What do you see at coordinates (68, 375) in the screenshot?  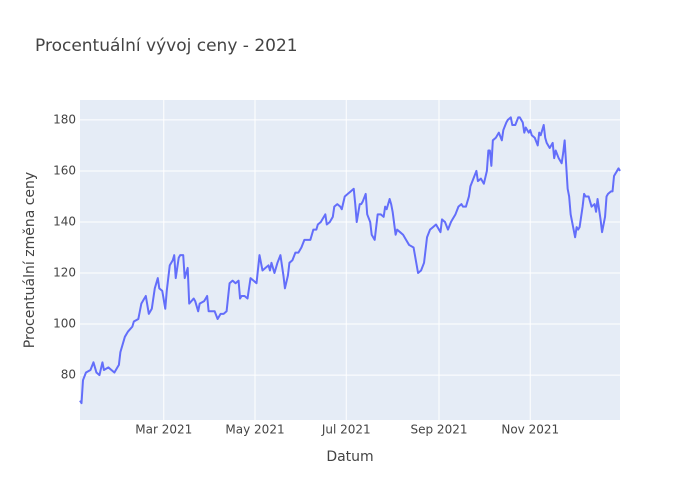 I see `y-tick-label: 80` at bounding box center [68, 375].